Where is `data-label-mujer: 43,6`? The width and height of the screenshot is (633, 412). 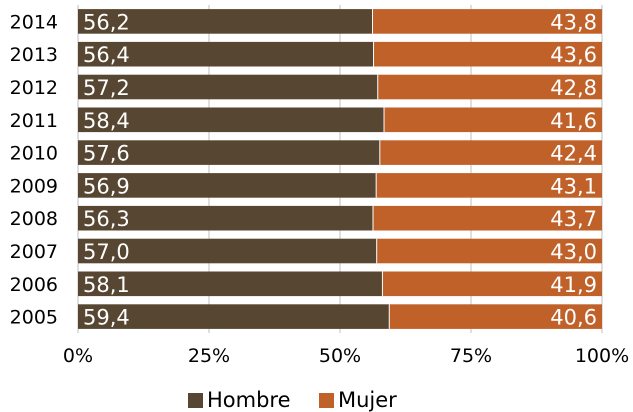
data-label-mujer: 43,6 is located at coordinates (573, 55).